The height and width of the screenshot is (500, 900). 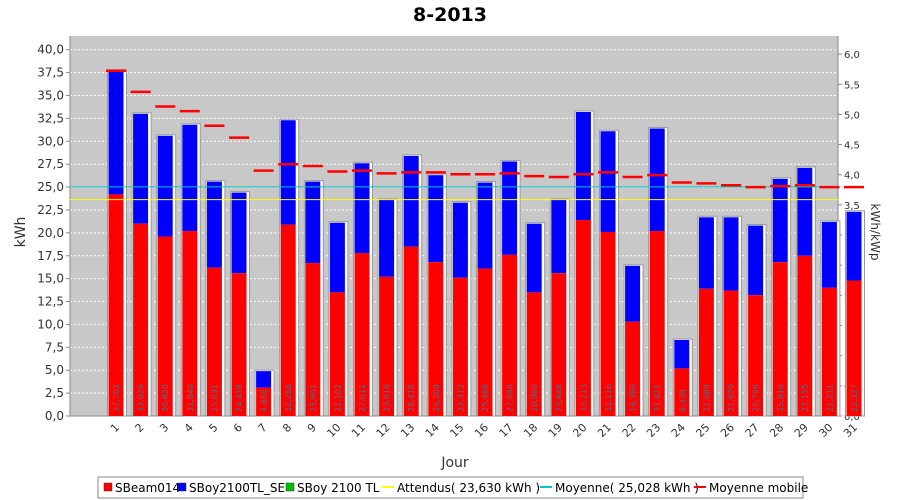 I want to click on x-tick-label: 2, so click(x=140, y=428).